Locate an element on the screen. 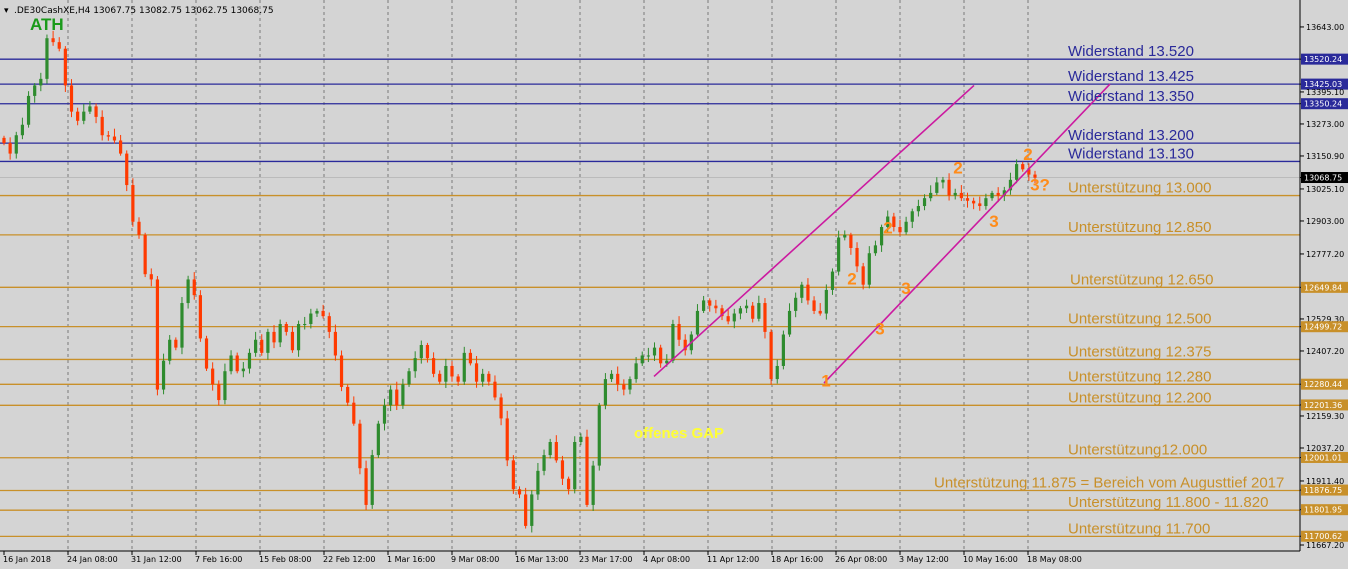  level-label: Widerstand 13.130 is located at coordinates (1131, 153).